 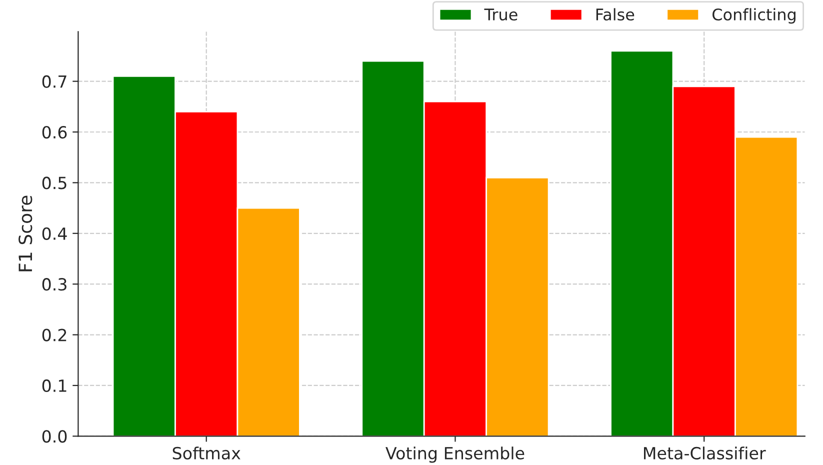 I want to click on legend-label: False, so click(x=615, y=14).